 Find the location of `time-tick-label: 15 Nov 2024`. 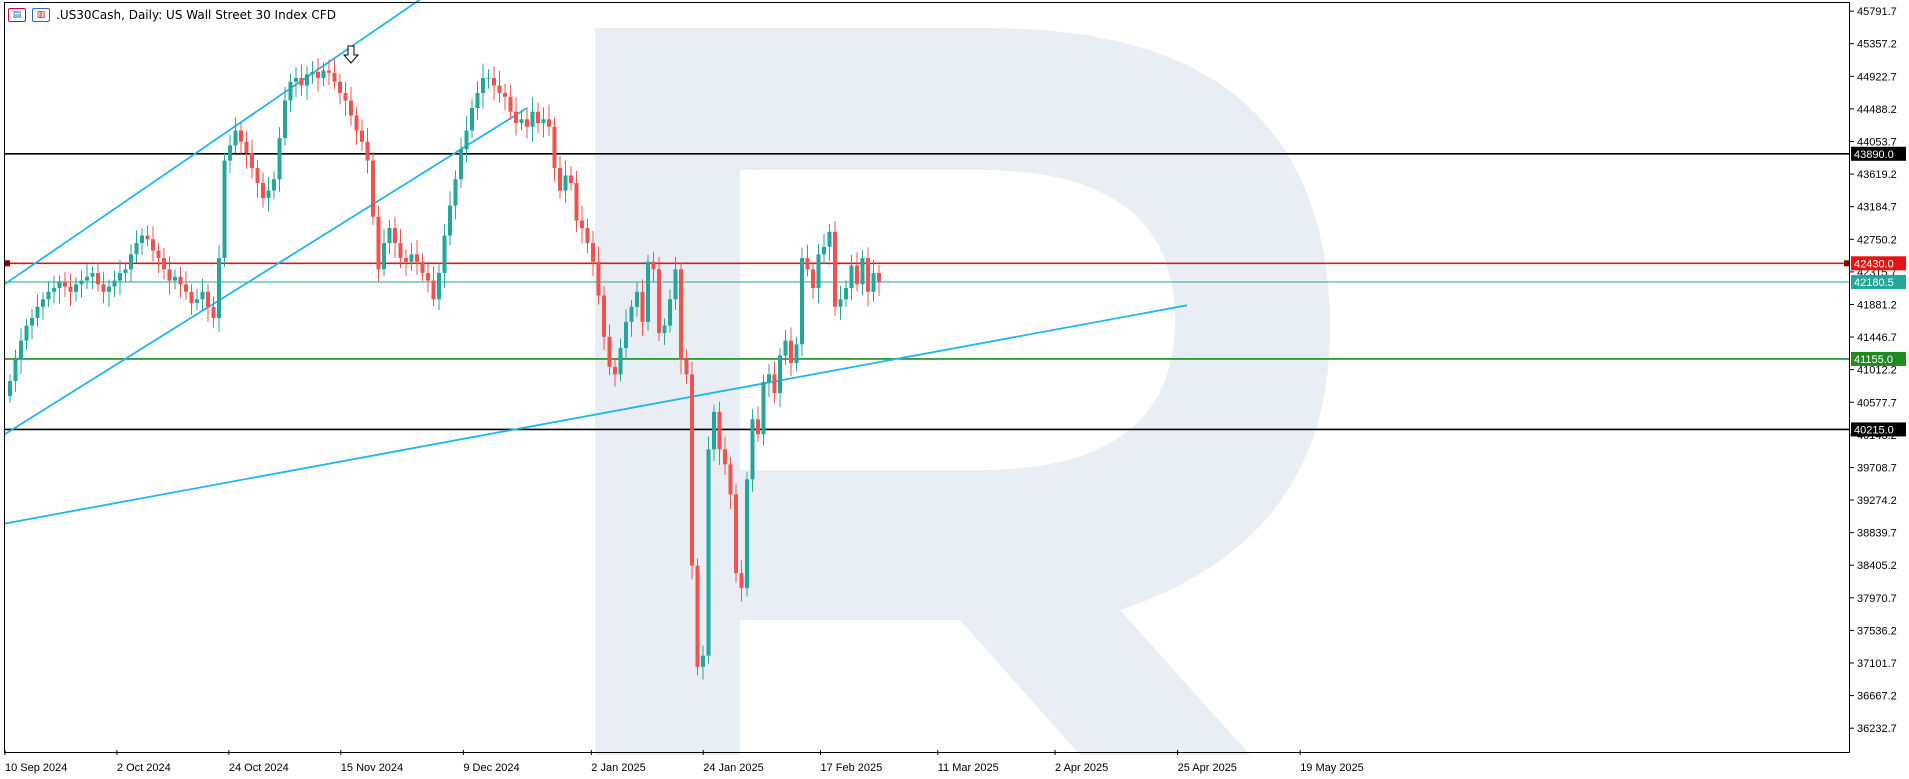

time-tick-label: 15 Nov 2024 is located at coordinates (372, 768).